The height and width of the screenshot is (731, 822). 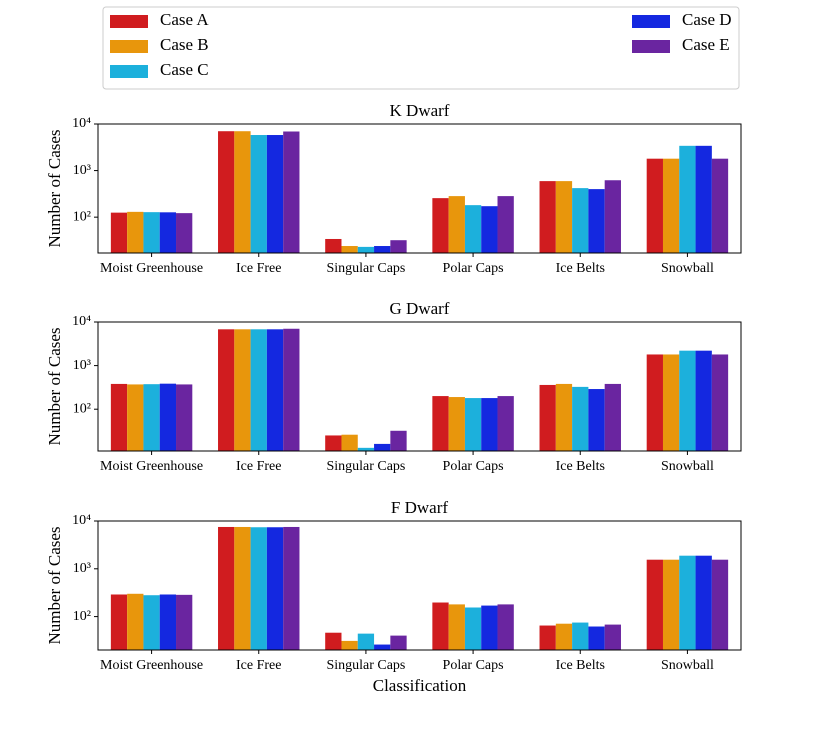 I want to click on subplot-title: K Dwarf, so click(x=420, y=110).